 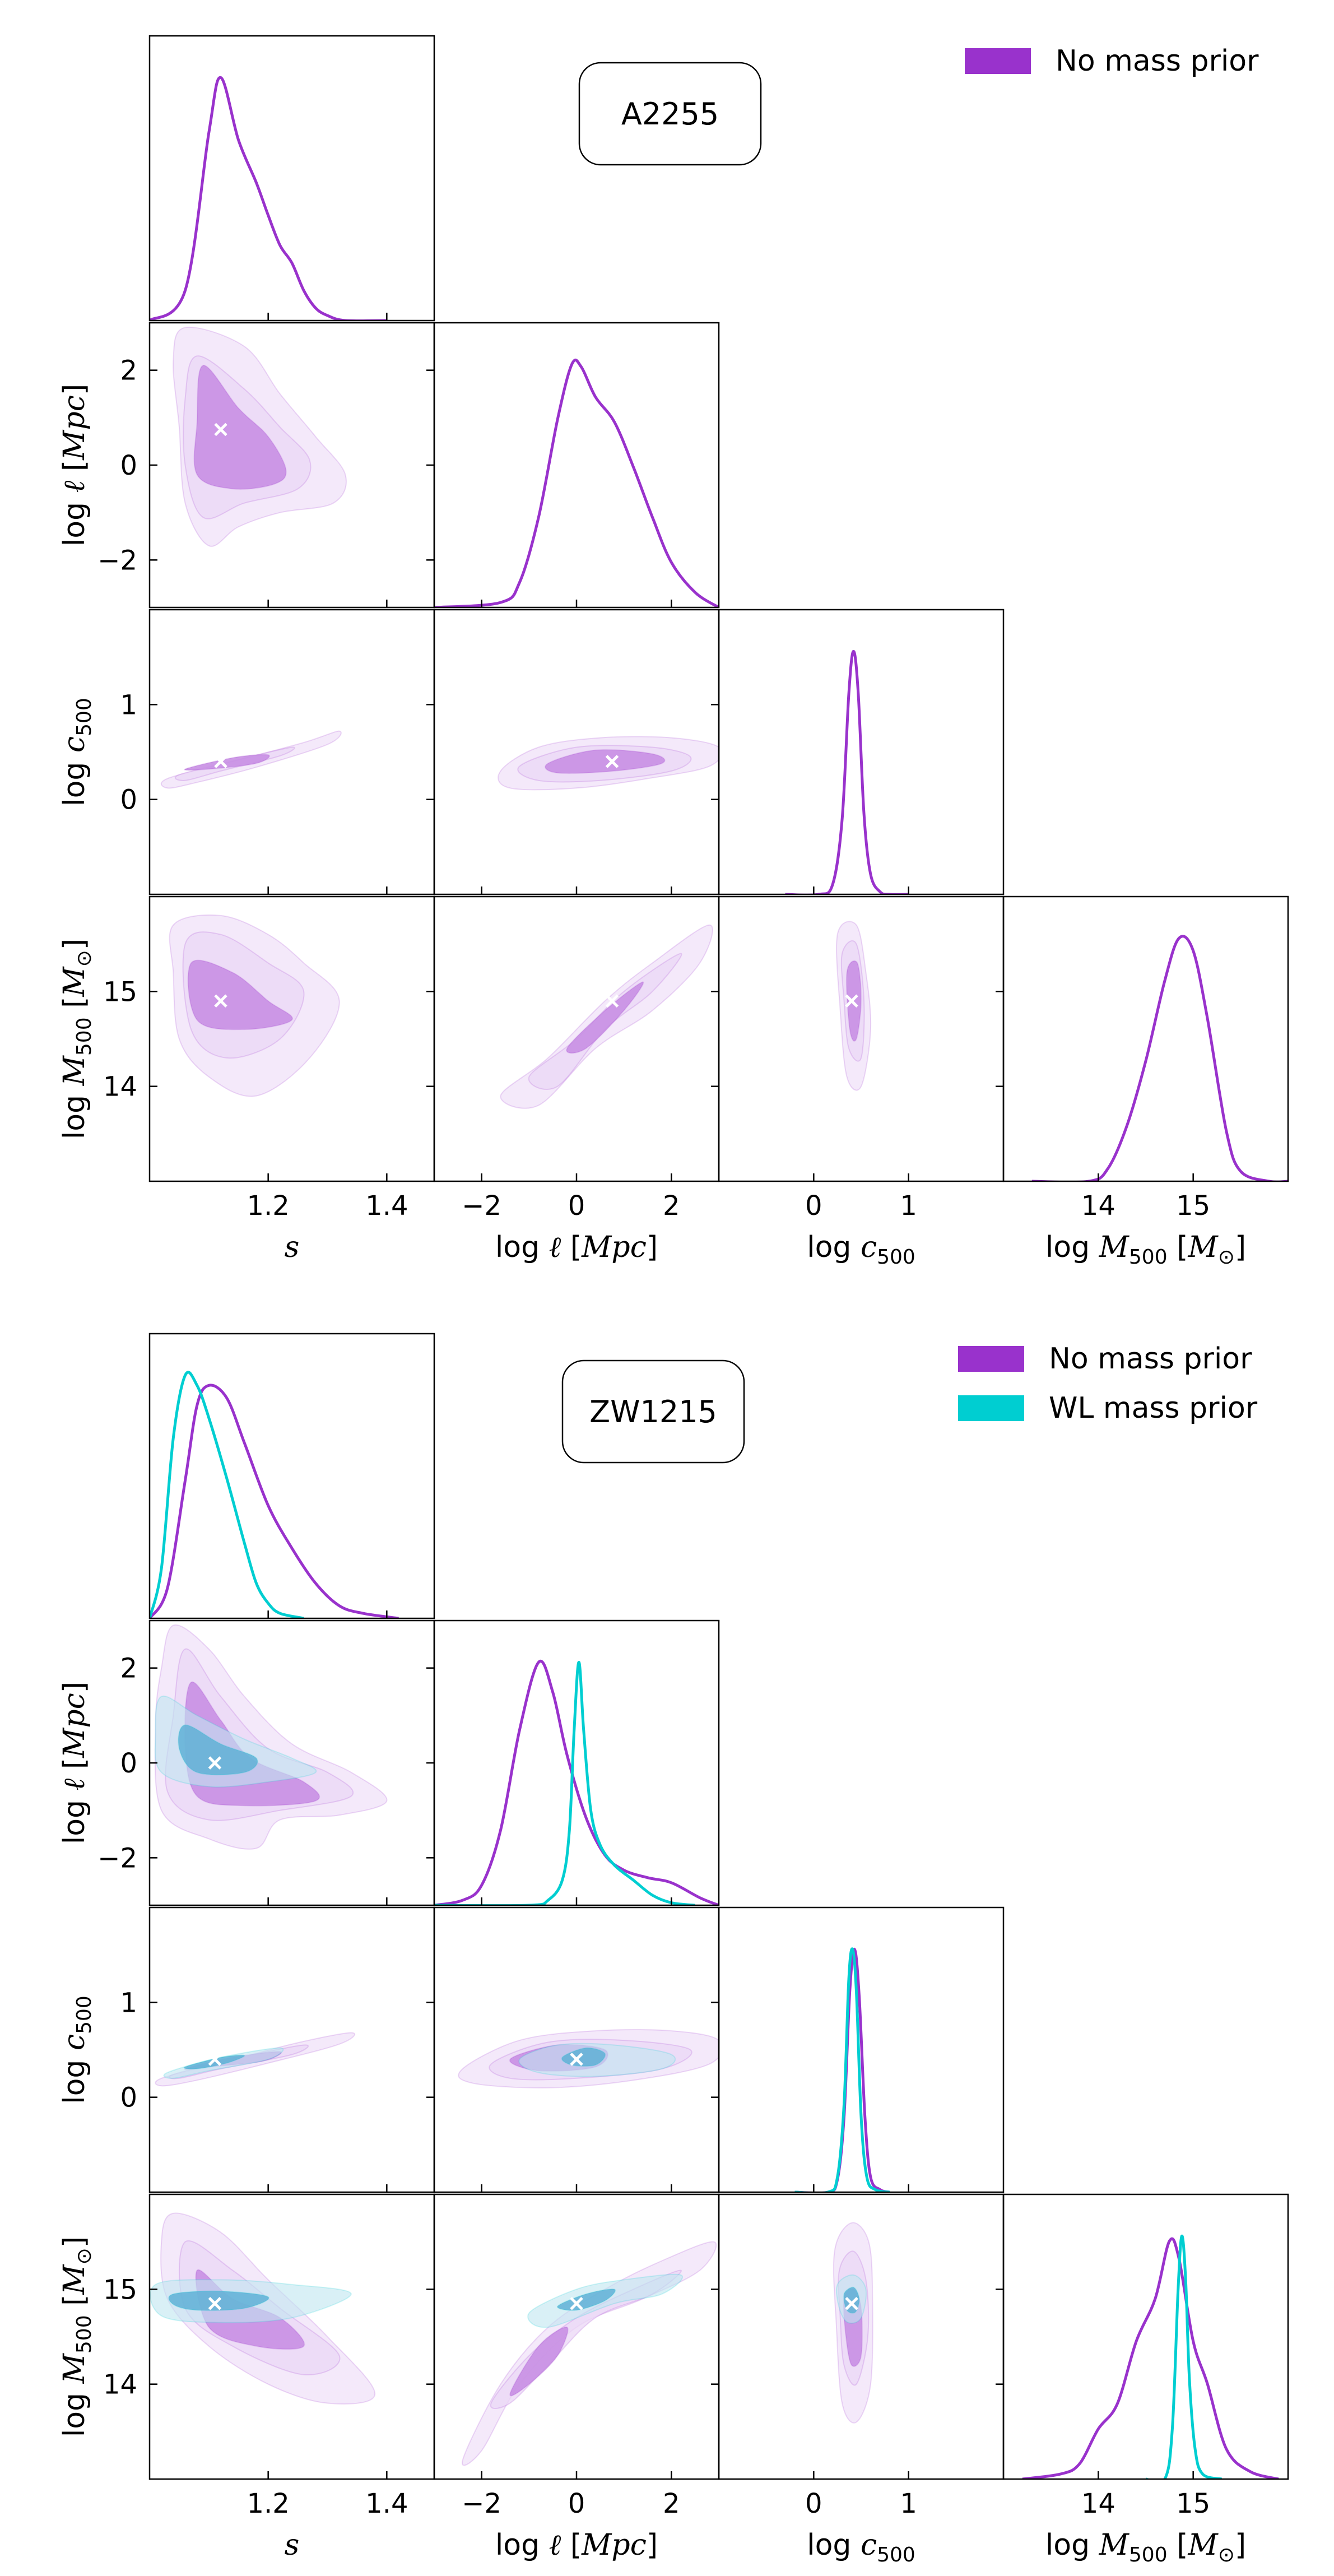 I want to click on legend: No mass prior, so click(x=1112, y=61).